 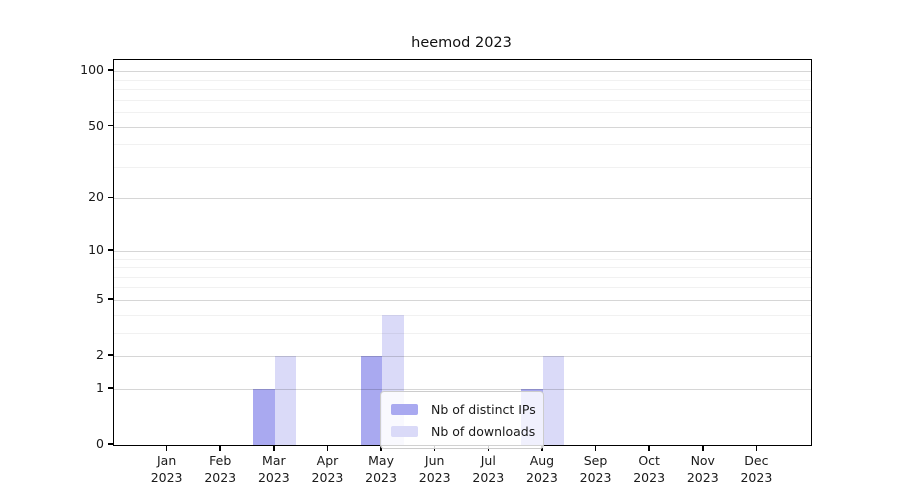 What do you see at coordinates (96, 249) in the screenshot?
I see `y-tick-label: 10` at bounding box center [96, 249].